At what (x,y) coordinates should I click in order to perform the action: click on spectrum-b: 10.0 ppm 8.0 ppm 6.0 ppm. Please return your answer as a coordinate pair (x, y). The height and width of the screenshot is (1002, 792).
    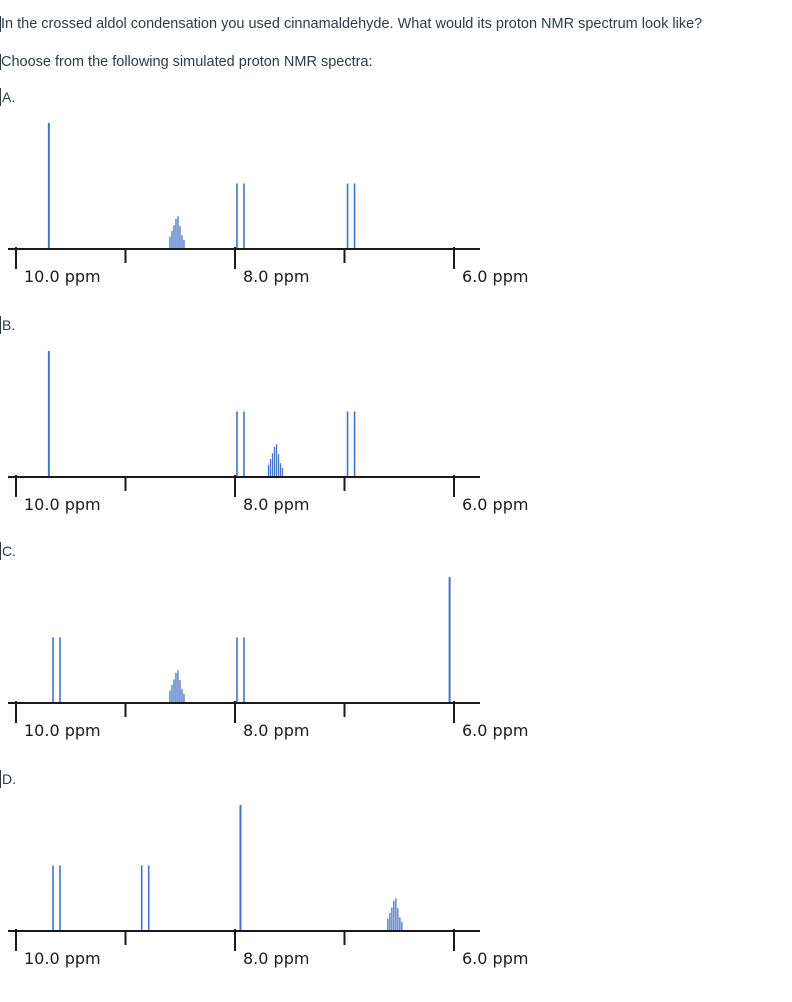
    Looking at the image, I should click on (268, 432).